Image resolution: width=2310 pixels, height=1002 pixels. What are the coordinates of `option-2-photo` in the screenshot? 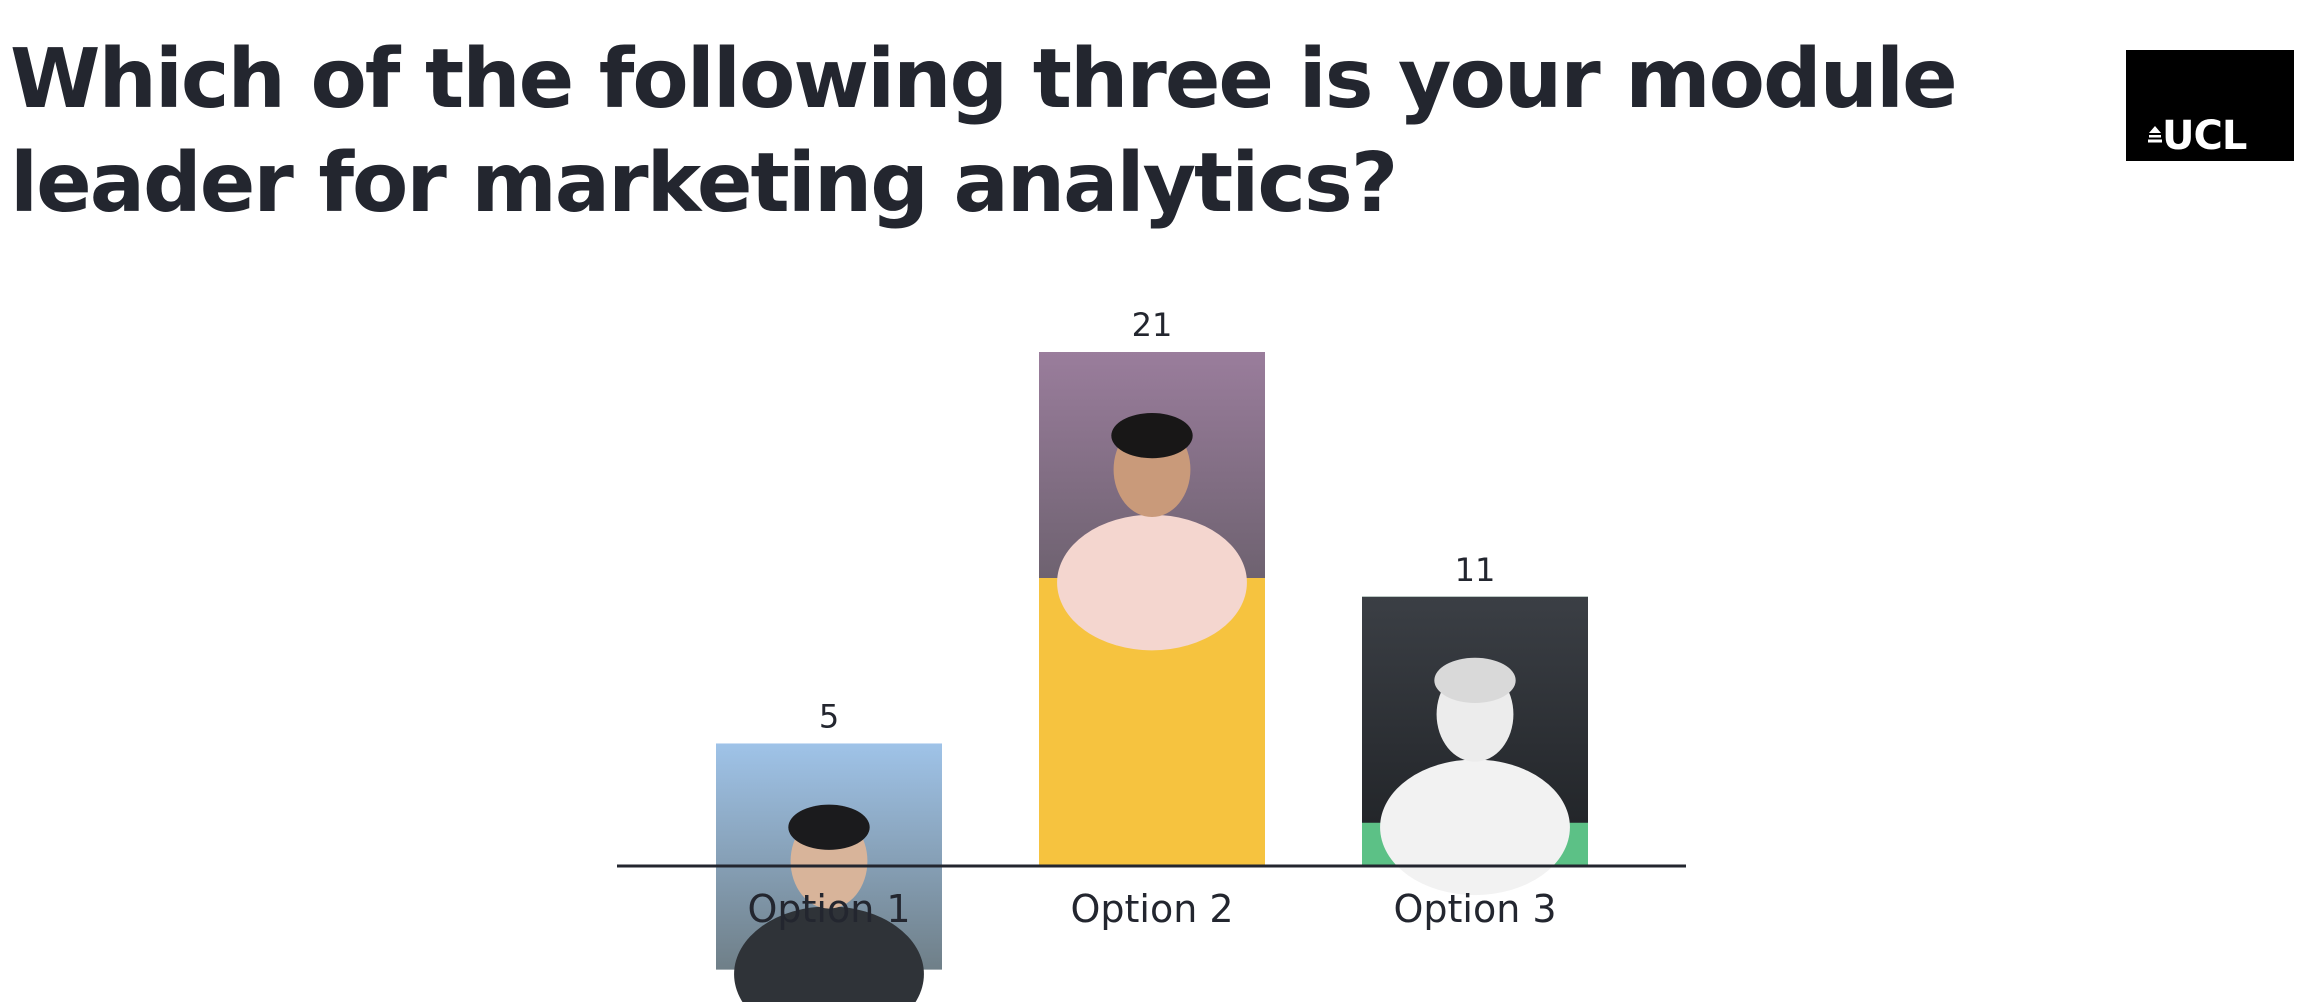 It's located at (1152, 501).